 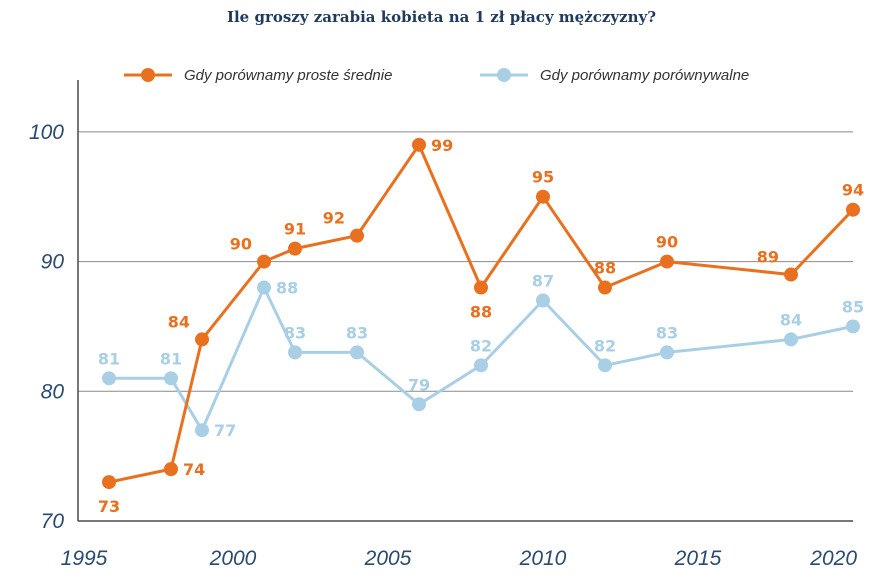 What do you see at coordinates (853, 190) in the screenshot?
I see `data-label: 94` at bounding box center [853, 190].